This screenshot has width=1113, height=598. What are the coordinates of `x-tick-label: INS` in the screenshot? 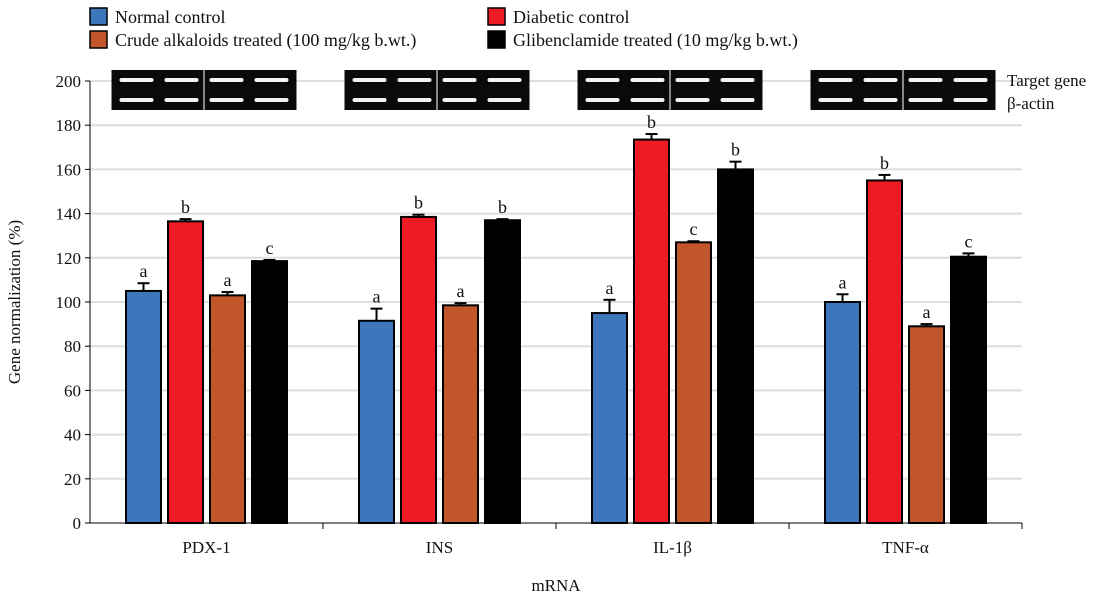 It's located at (439, 547).